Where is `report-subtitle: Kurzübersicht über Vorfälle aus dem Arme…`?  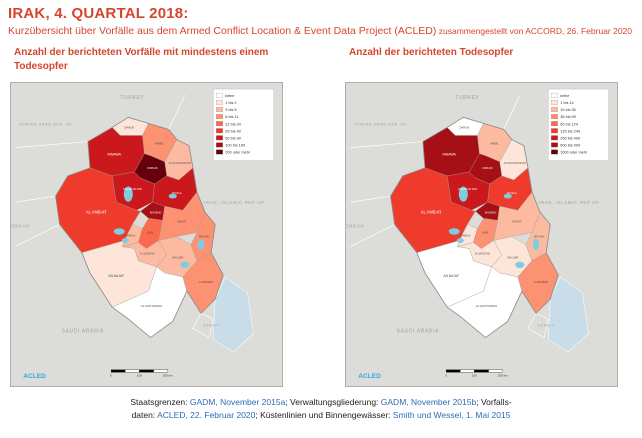
report-subtitle: Kurzübersicht über Vorfälle aus dem Arme… is located at coordinates (222, 31).